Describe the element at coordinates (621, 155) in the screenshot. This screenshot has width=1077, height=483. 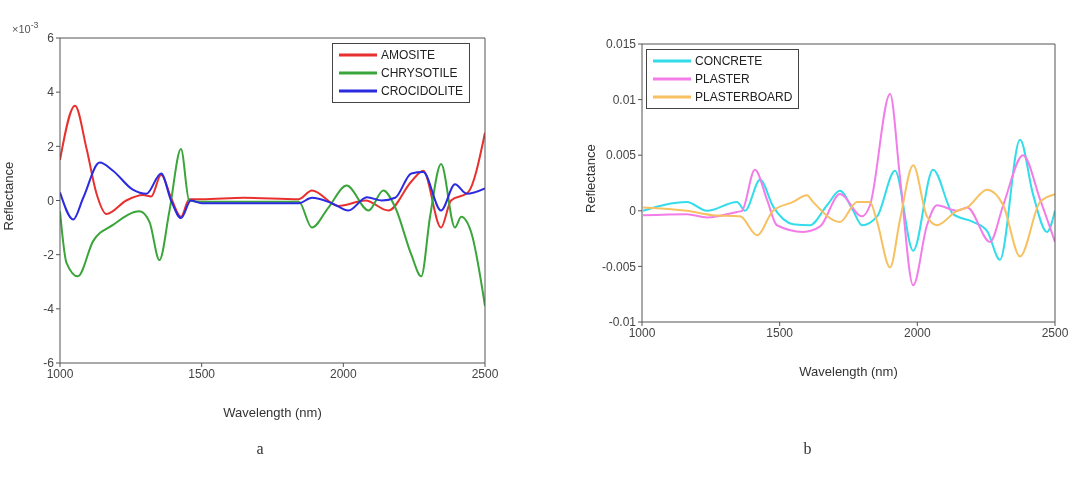
I see `y-tick-label: 0.005` at that location.